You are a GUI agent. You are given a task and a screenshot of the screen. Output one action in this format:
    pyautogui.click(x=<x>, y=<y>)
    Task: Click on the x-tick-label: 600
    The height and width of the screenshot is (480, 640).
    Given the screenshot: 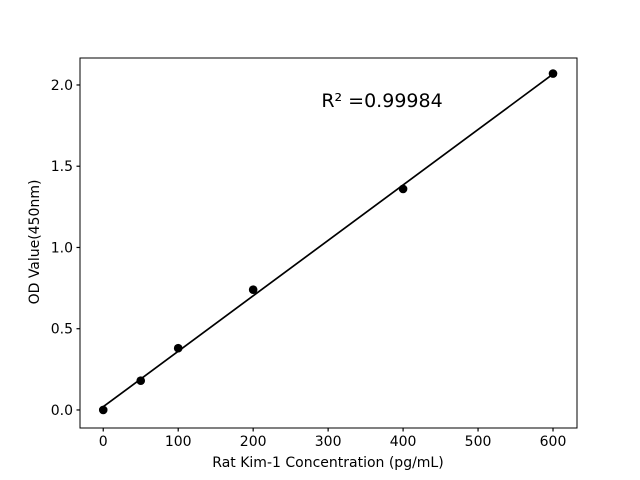 What is the action you would take?
    pyautogui.click(x=553, y=442)
    